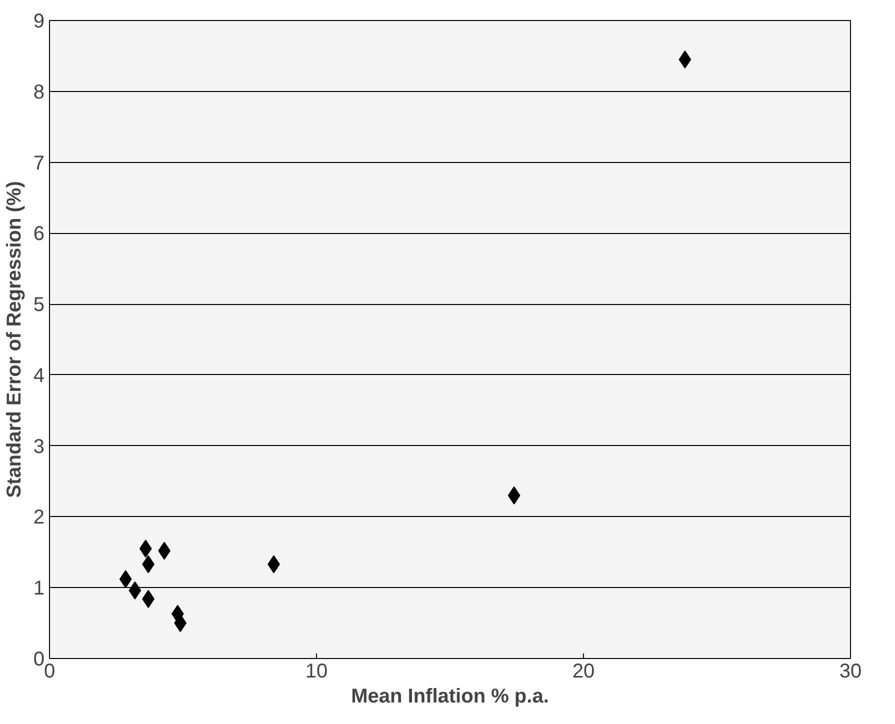 Image resolution: width=895 pixels, height=724 pixels. I want to click on x-tick-label: 30, so click(850, 671).